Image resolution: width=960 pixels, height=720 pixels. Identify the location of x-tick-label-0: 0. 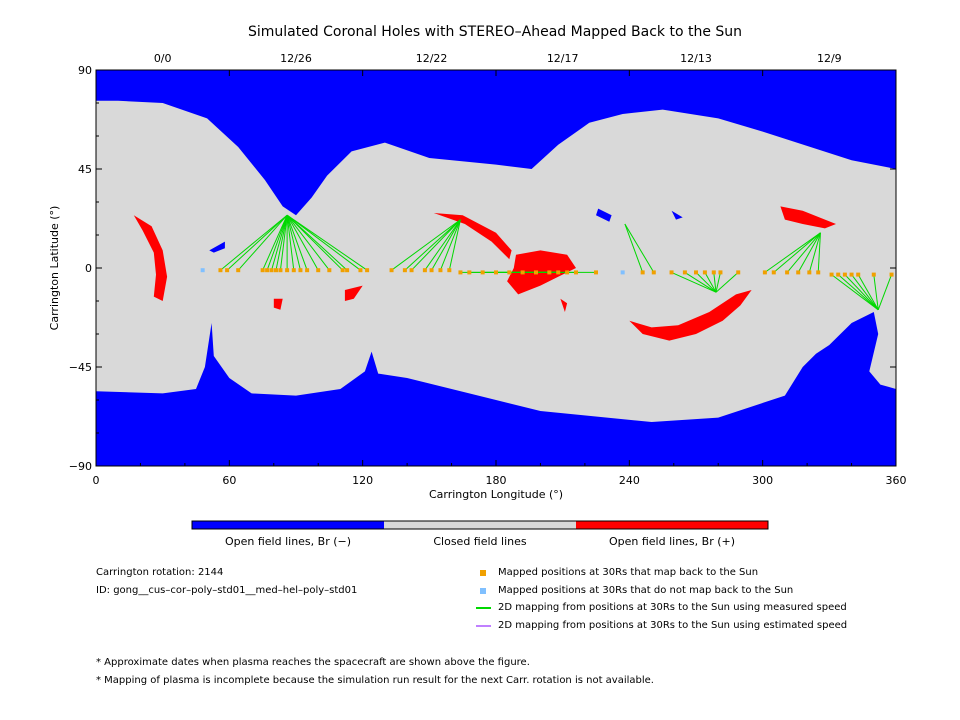
(96, 480).